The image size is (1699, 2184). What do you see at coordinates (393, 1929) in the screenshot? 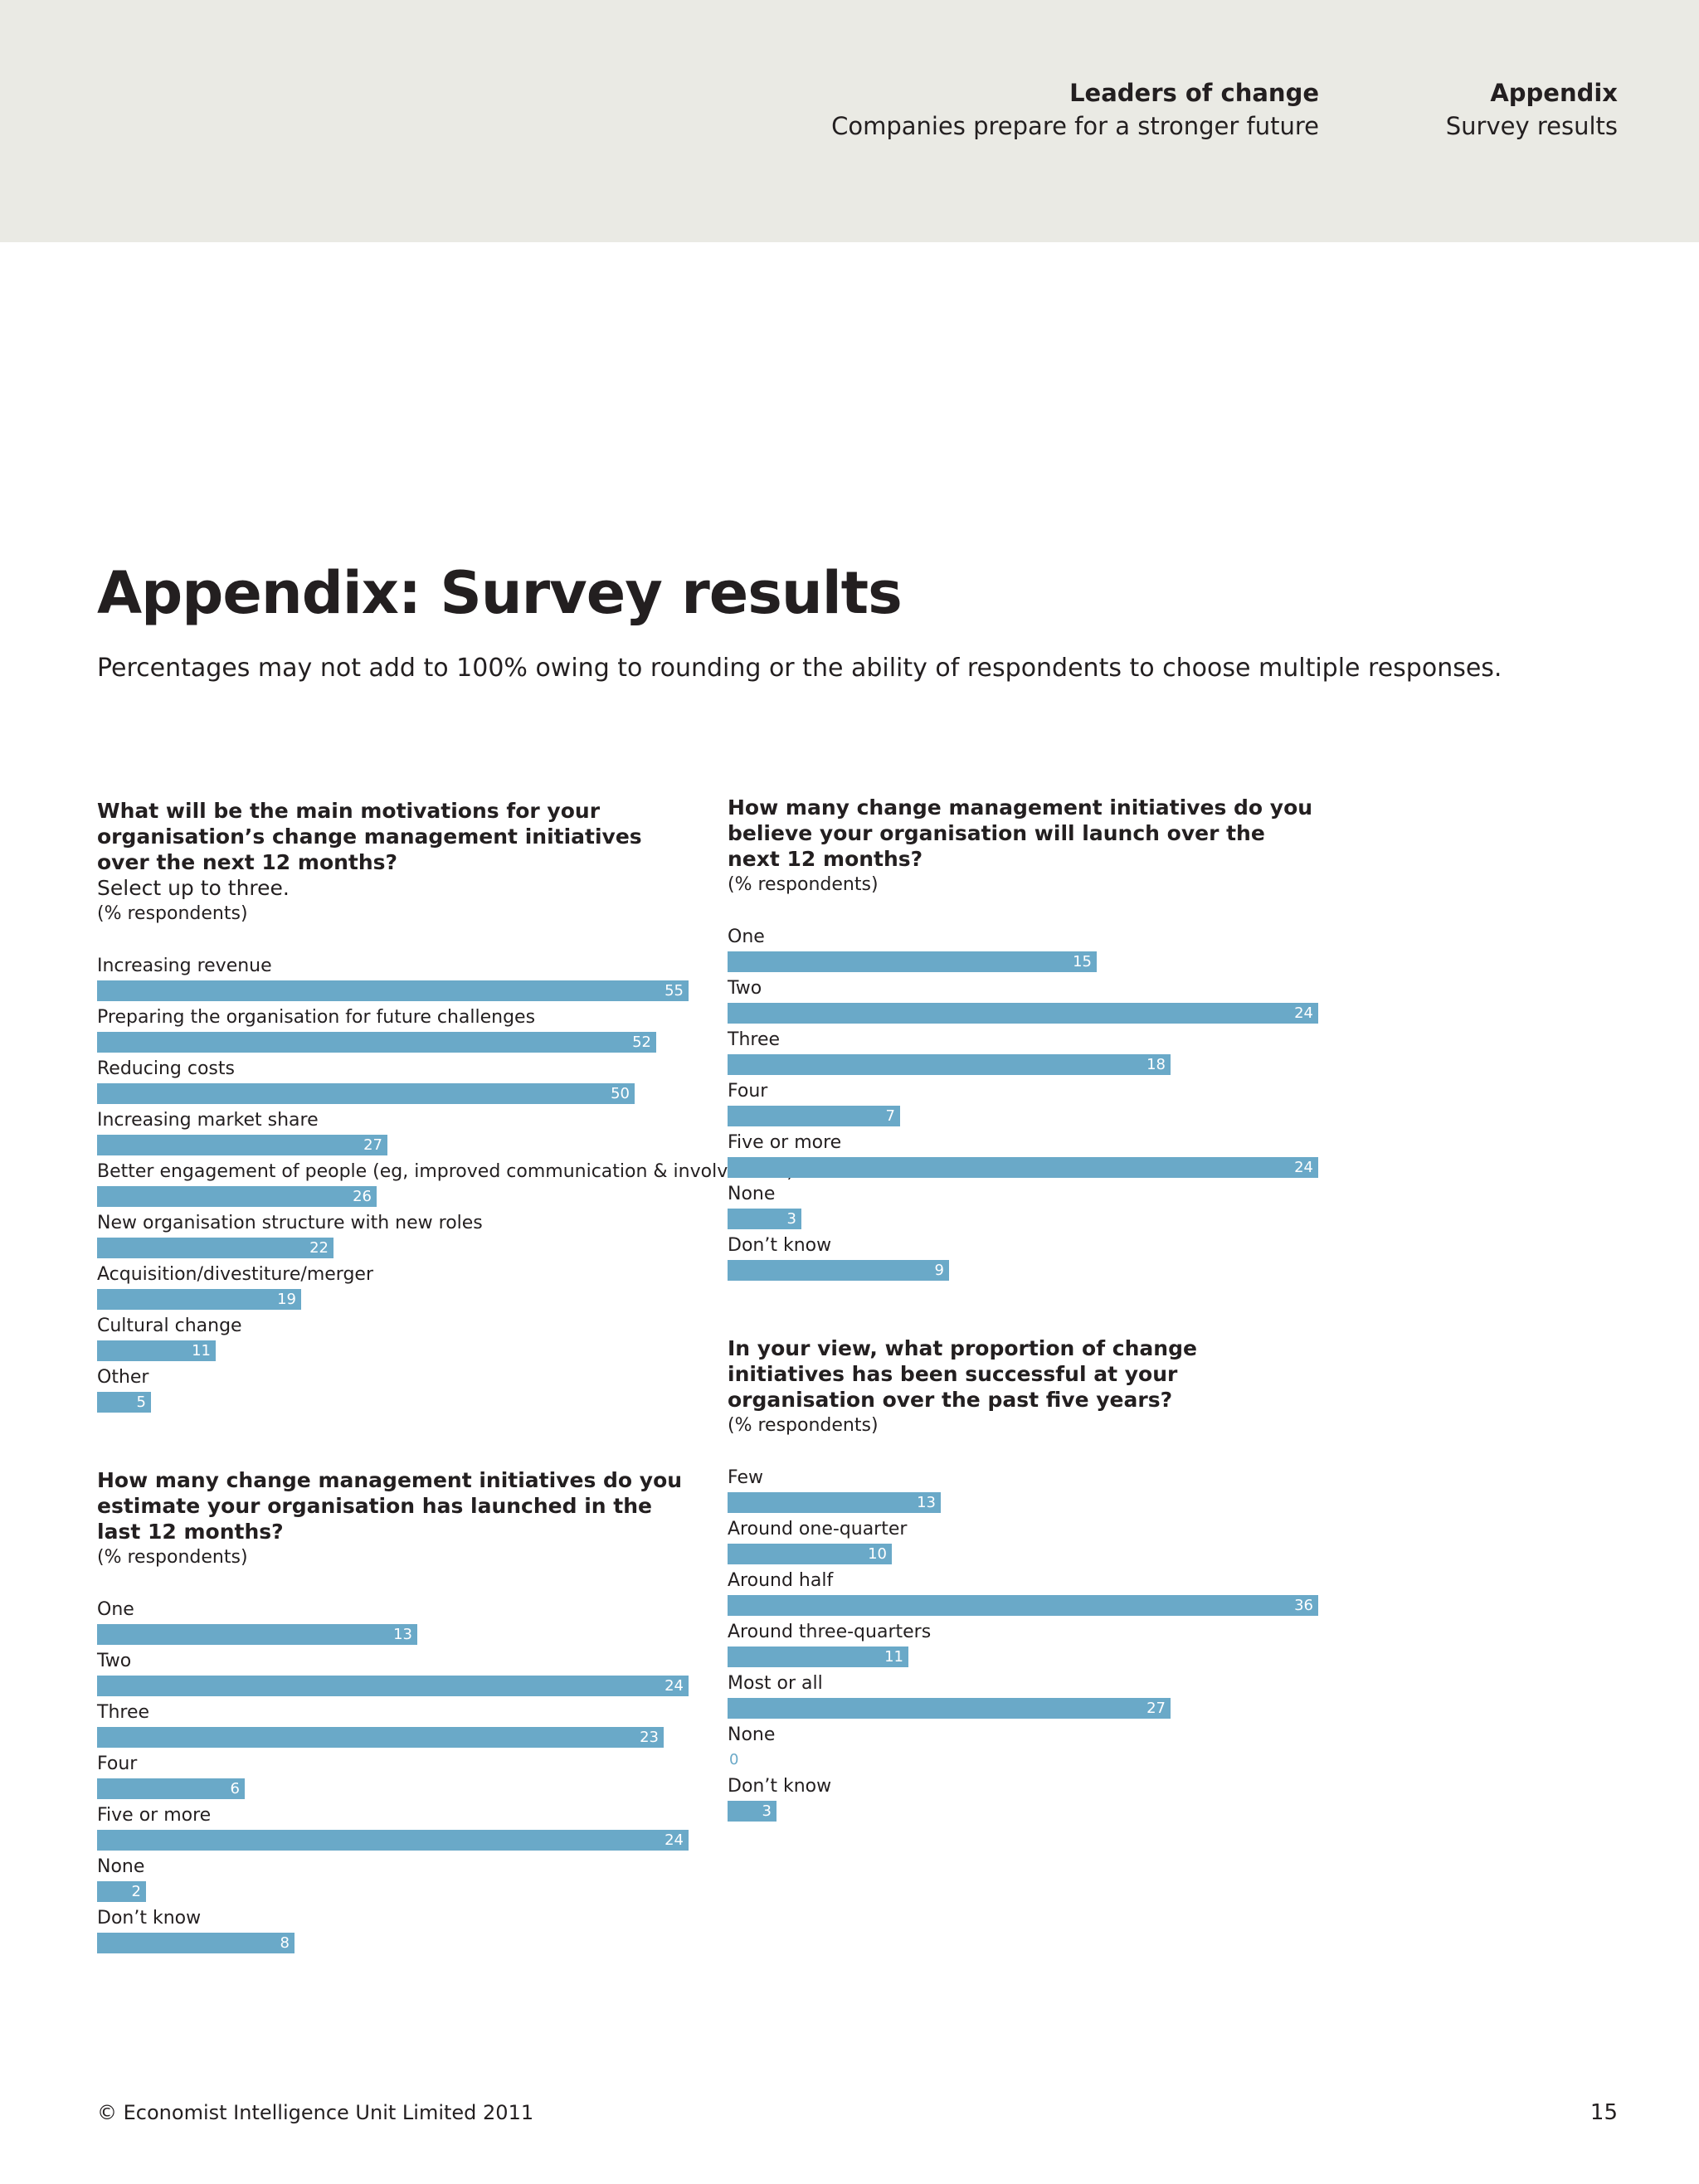
I see `bar-row: Don’t know 8` at bounding box center [393, 1929].